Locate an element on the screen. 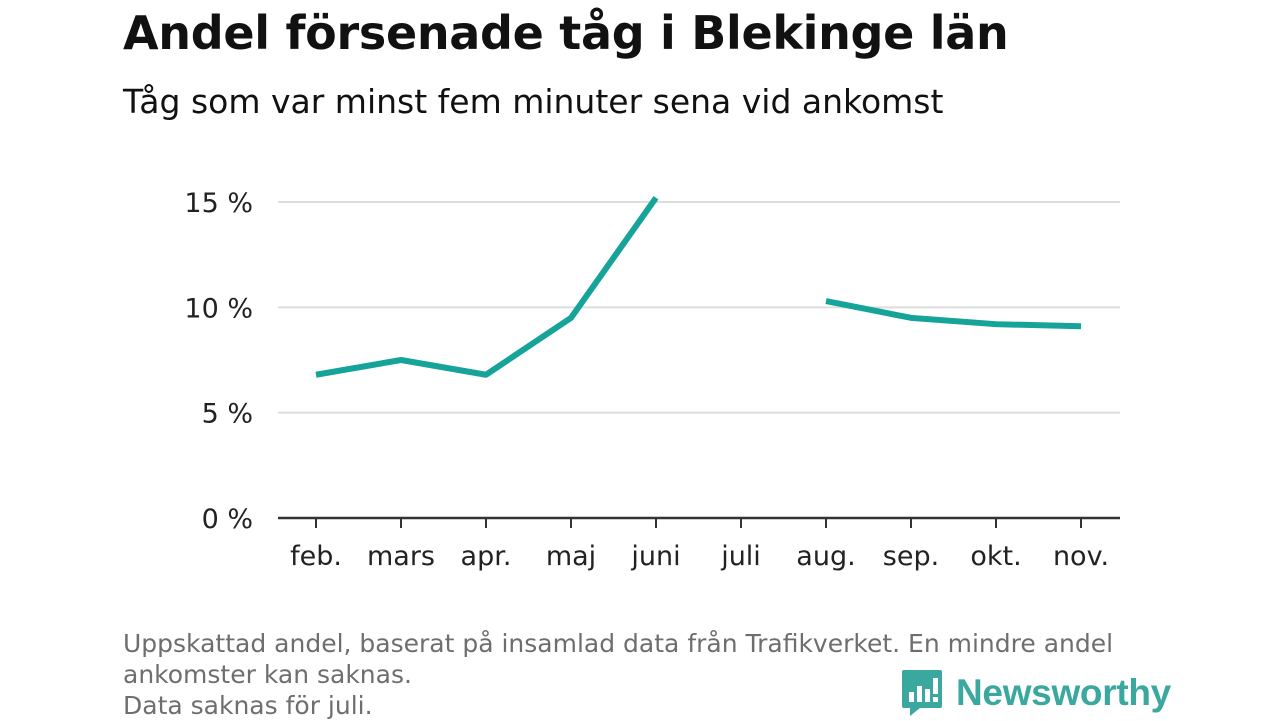 The image size is (1280, 721). brand-logo: Newsworthy is located at coordinates (1035, 693).